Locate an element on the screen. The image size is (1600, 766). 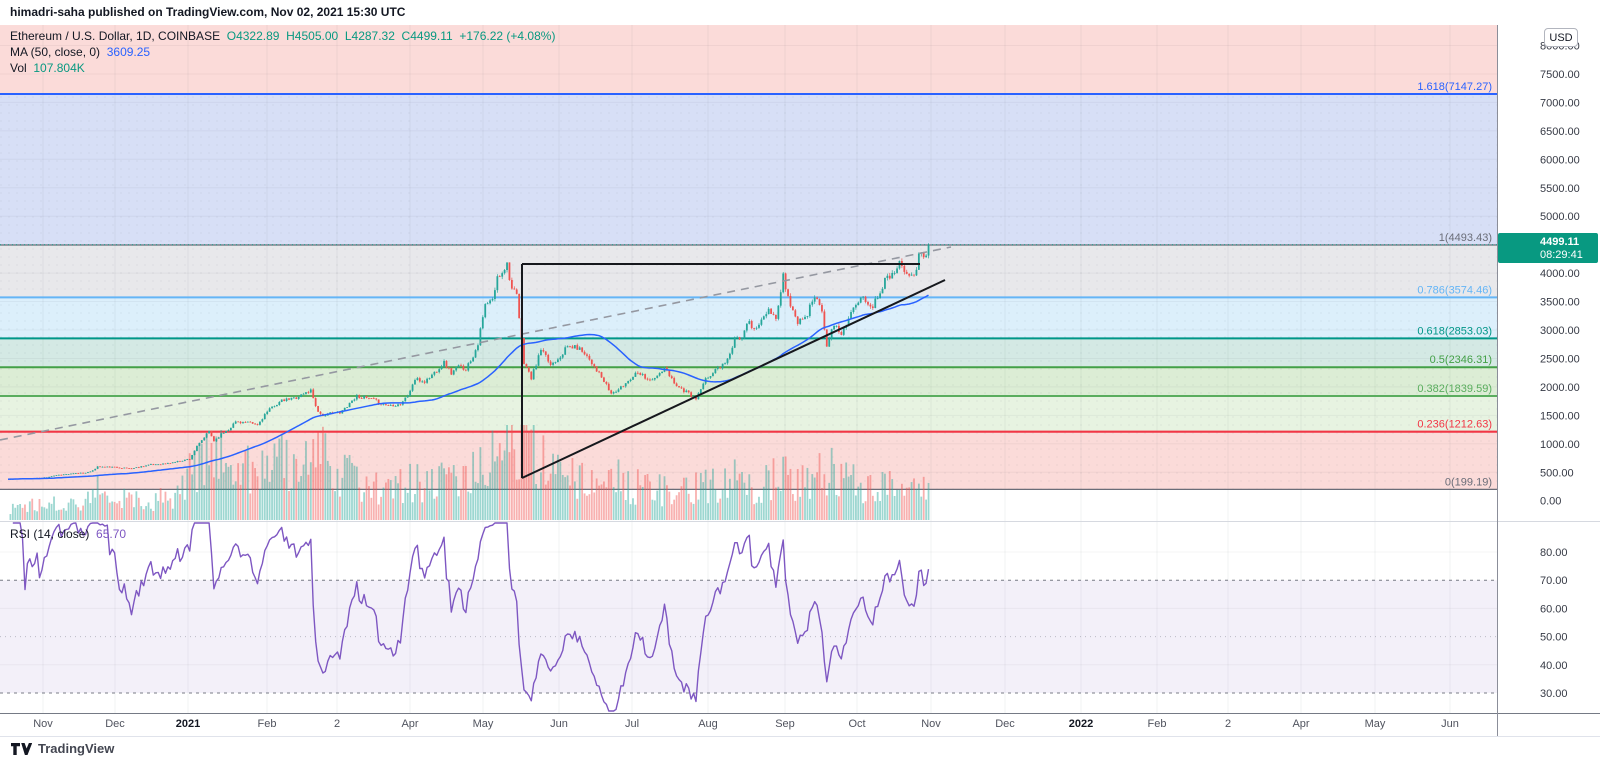
rsi-legend: RSI (14, close) 65.70 is located at coordinates (68, 534).